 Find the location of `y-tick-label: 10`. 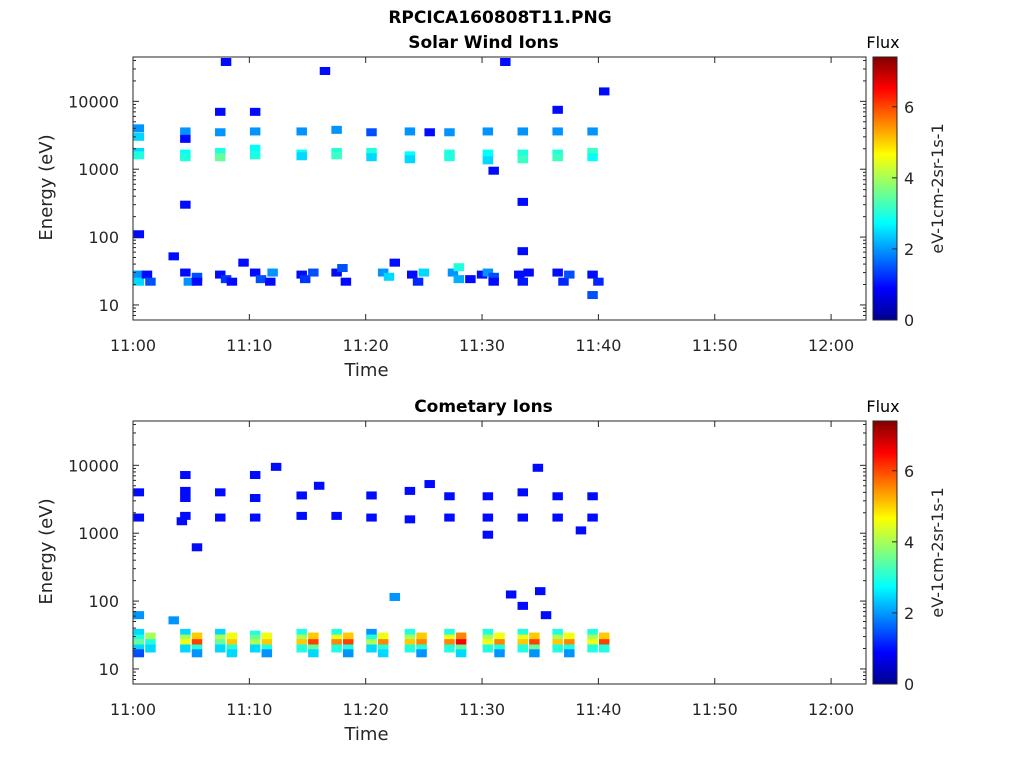

y-tick-label: 10 is located at coordinates (109, 669).